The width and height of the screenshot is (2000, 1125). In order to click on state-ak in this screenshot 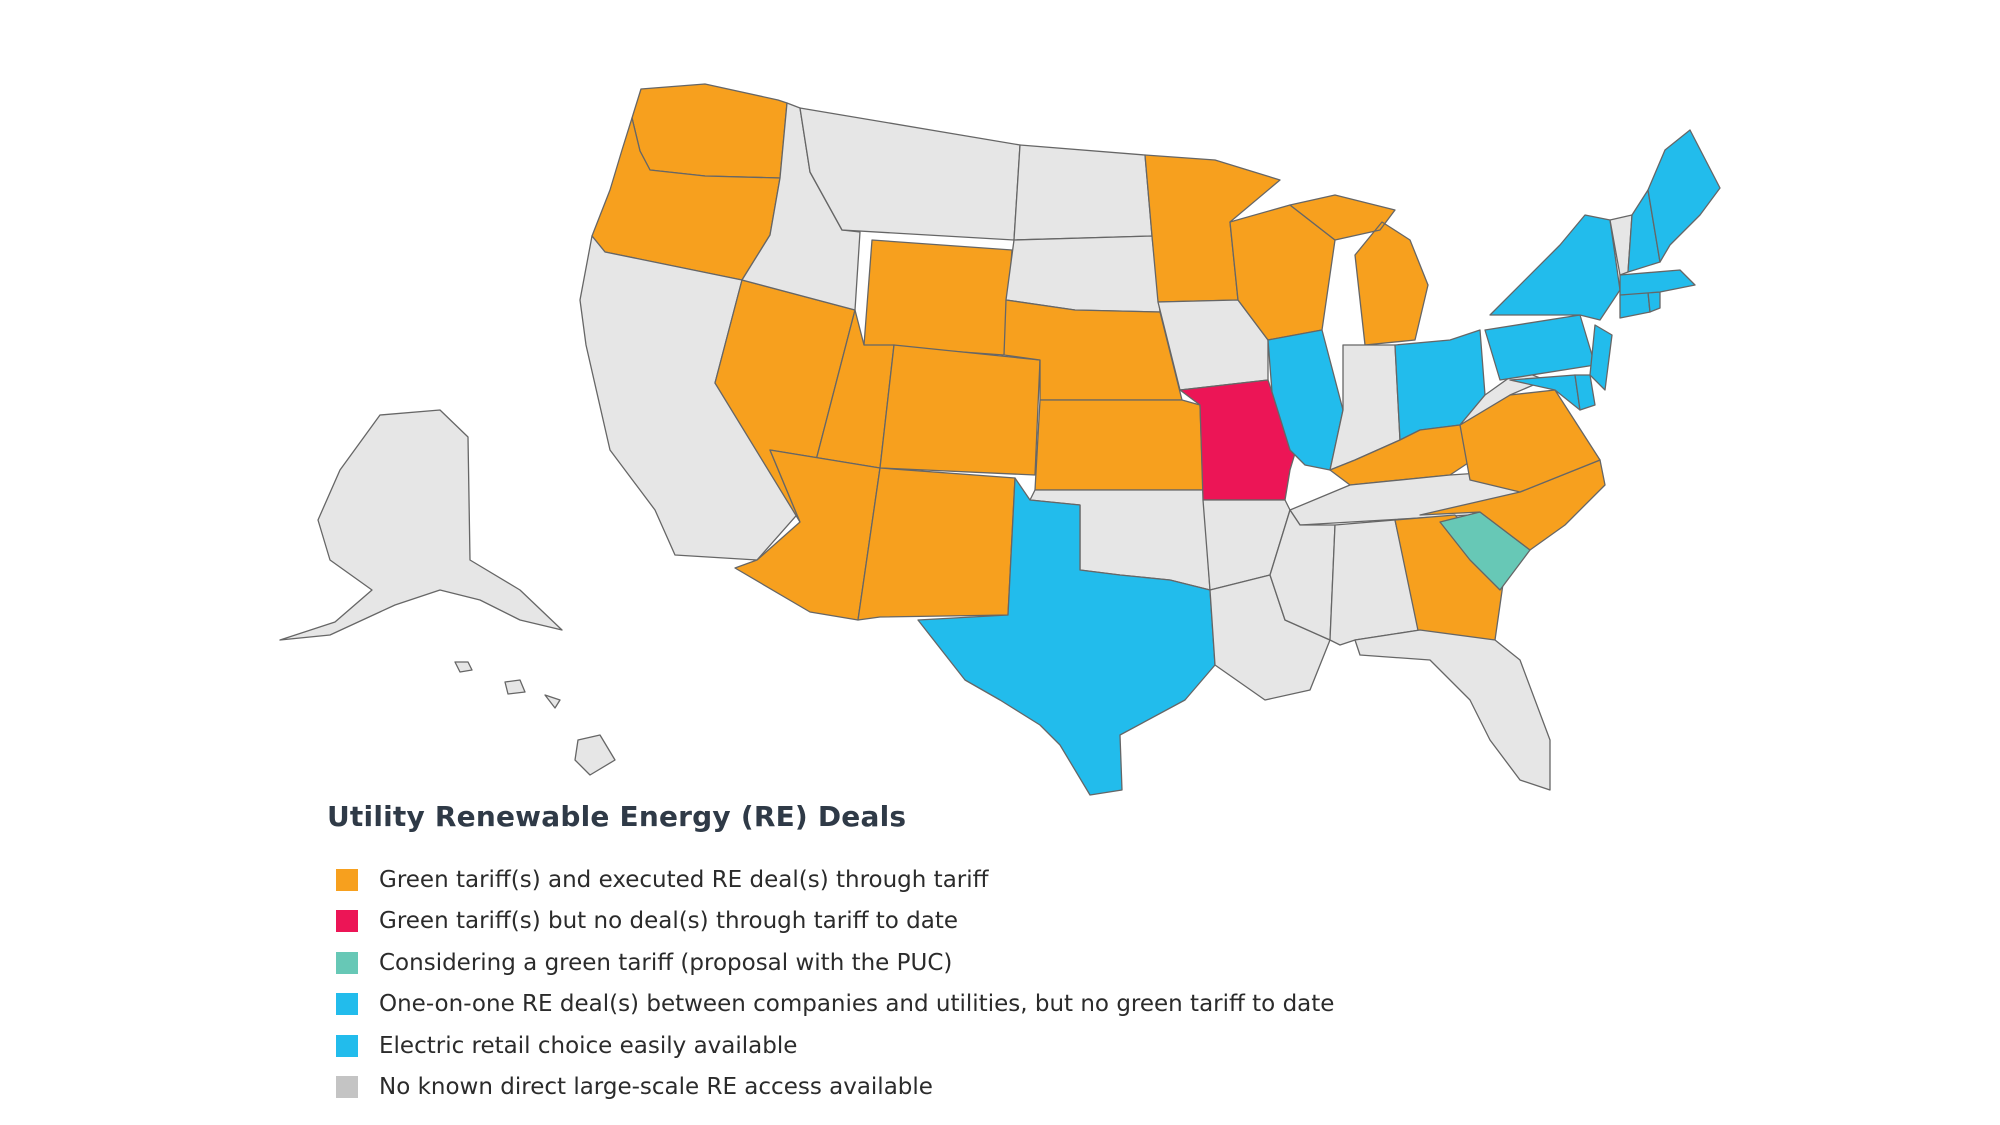, I will do `click(421, 525)`.